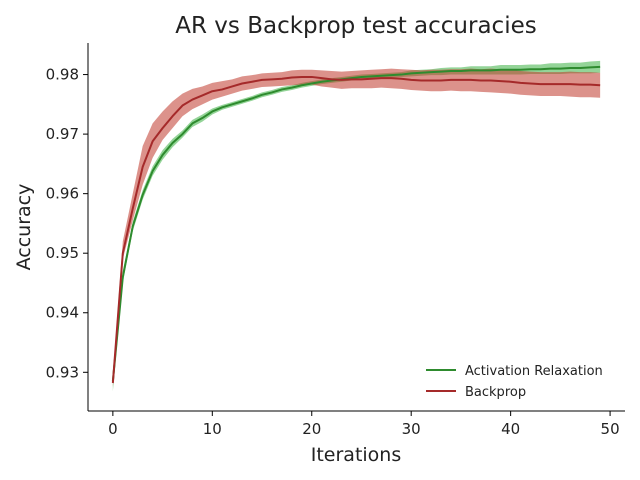 The width and height of the screenshot is (640, 480). I want to click on legend: Activation Relaxation Backprop, so click(514, 382).